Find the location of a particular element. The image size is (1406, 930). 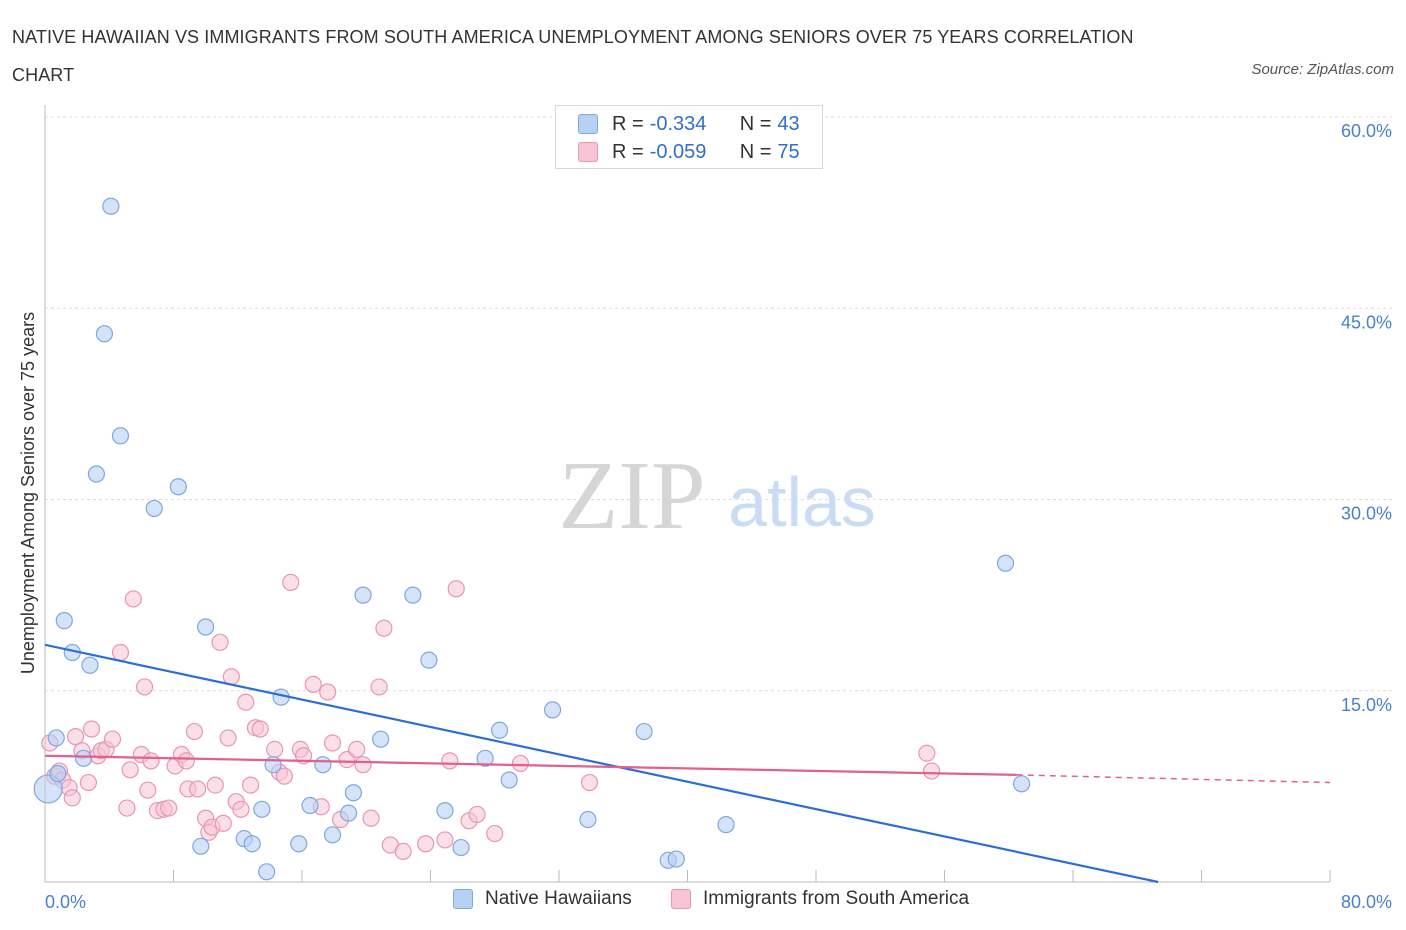

legend-item-immigrants: Immigrants from South America is located at coordinates (820, 899).